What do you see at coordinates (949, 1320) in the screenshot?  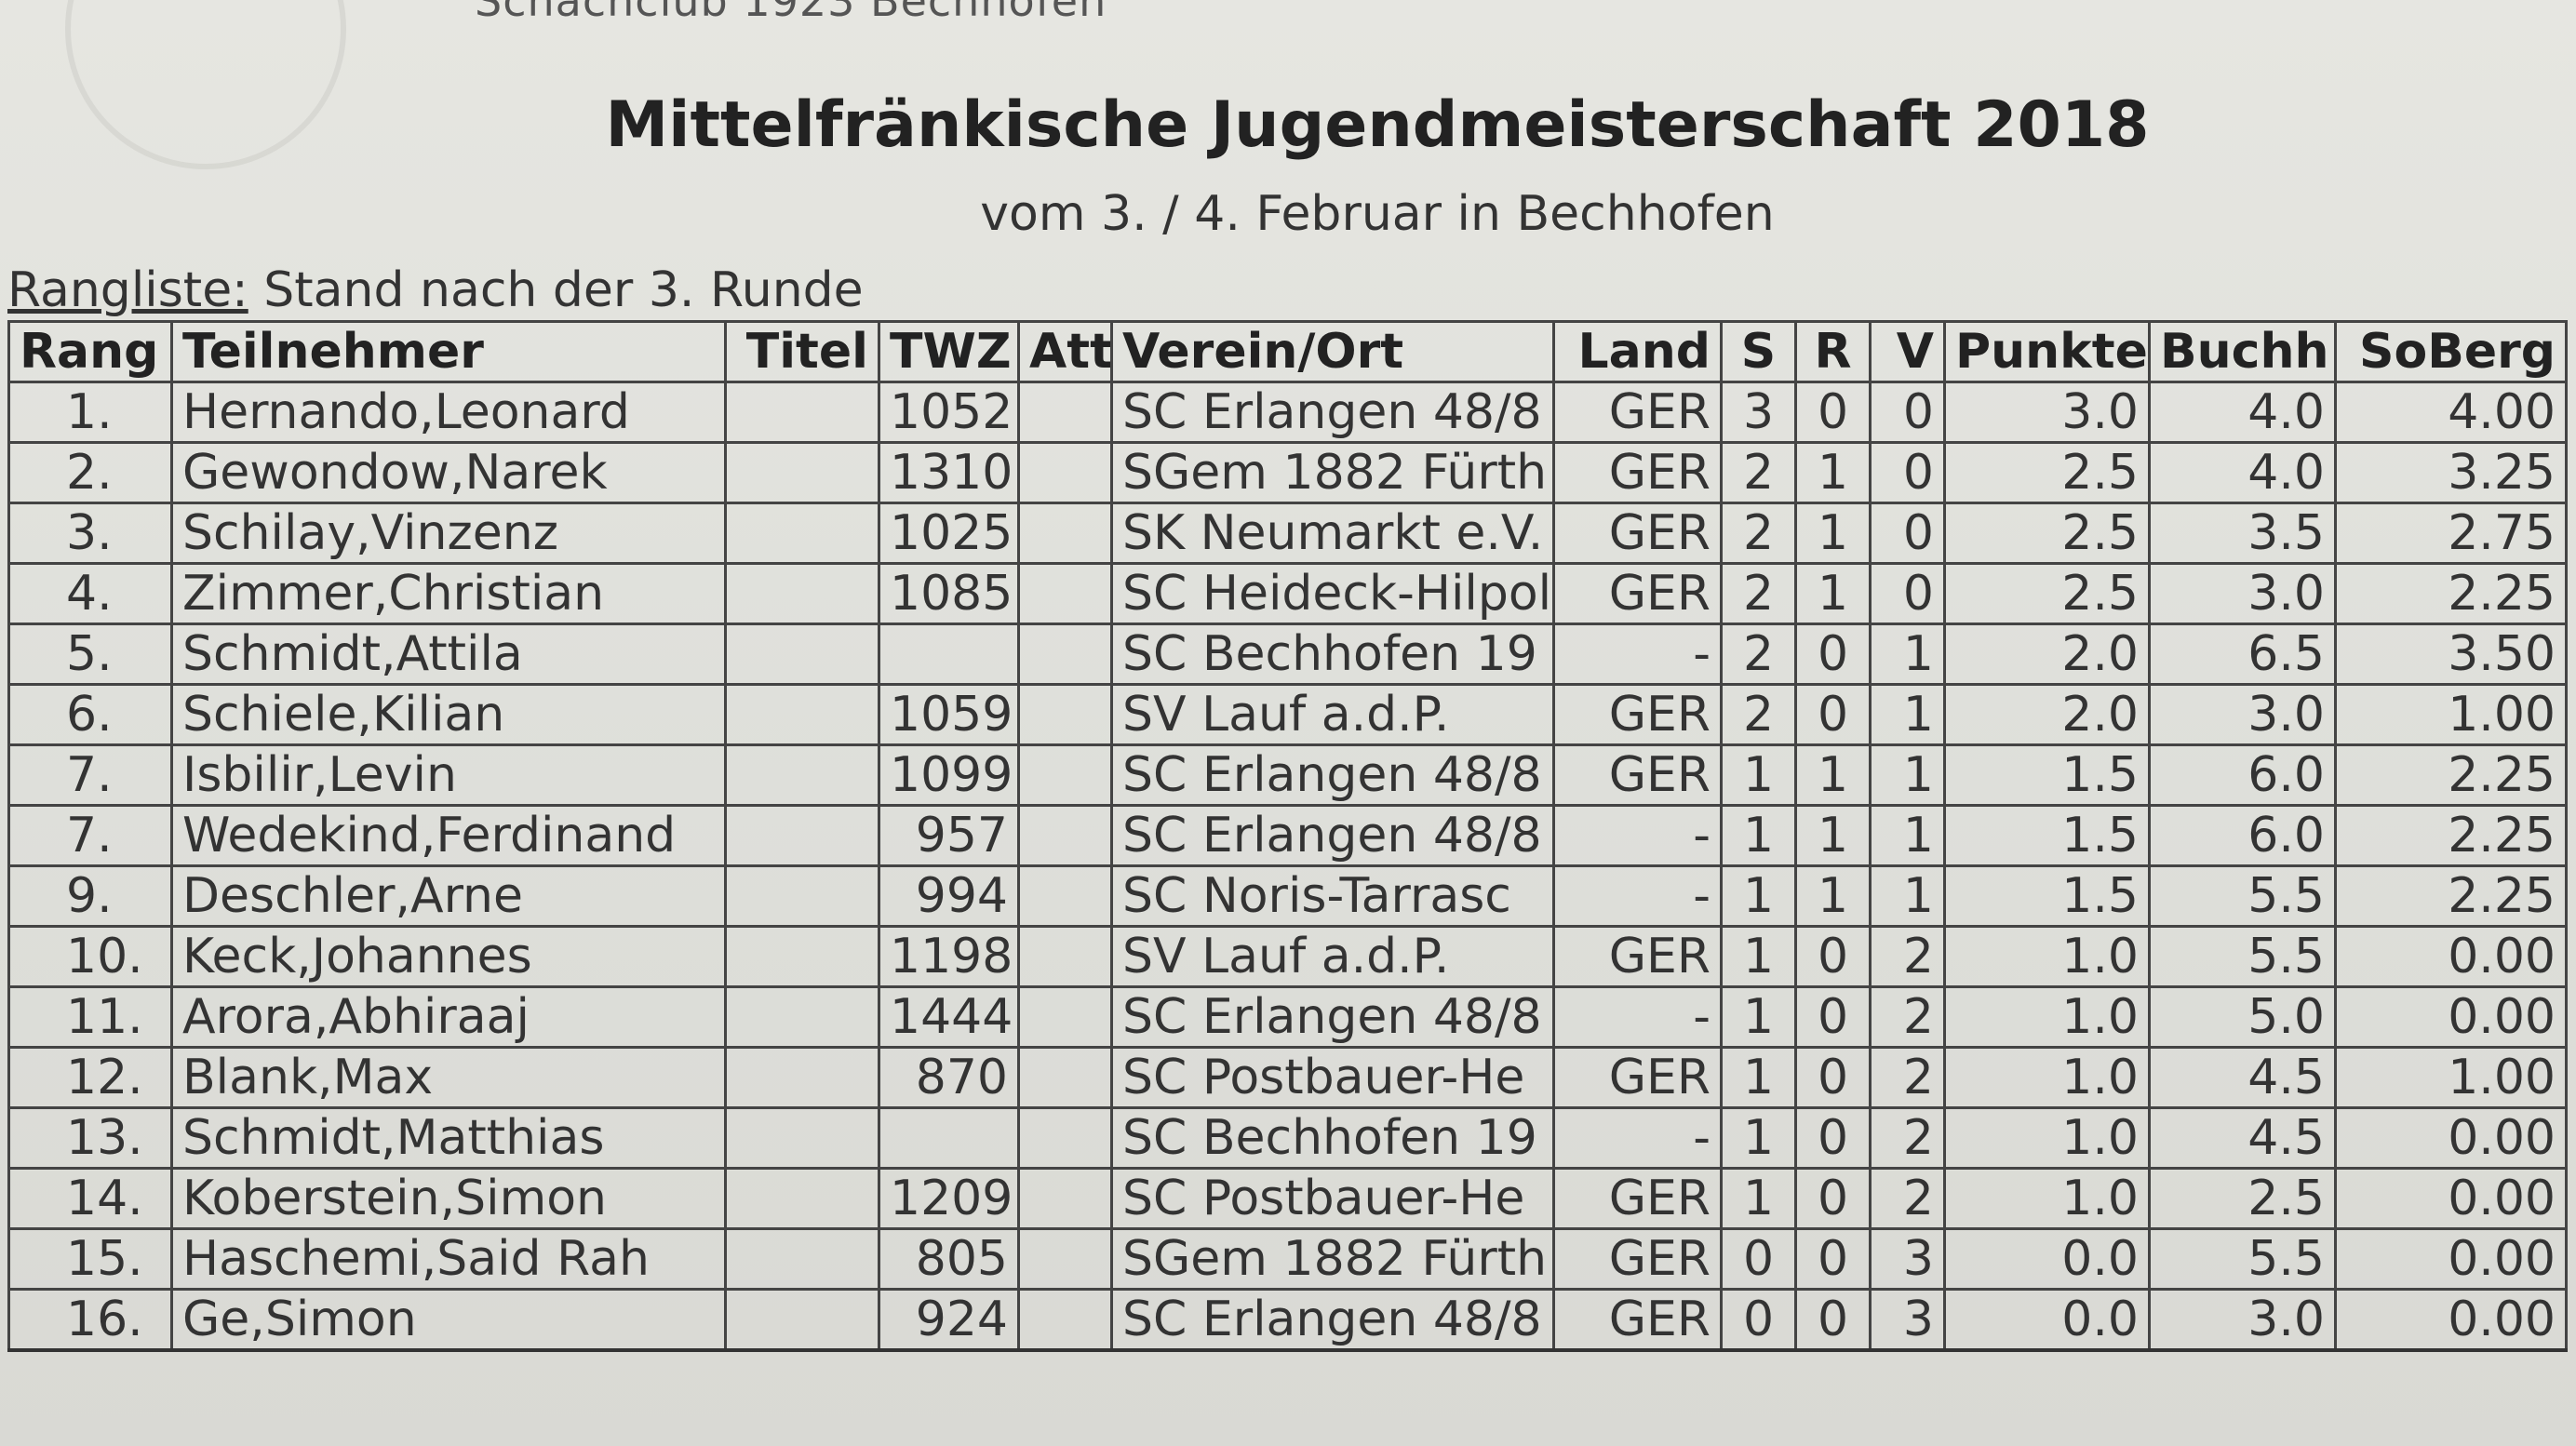 I see `twz-cell: 924` at bounding box center [949, 1320].